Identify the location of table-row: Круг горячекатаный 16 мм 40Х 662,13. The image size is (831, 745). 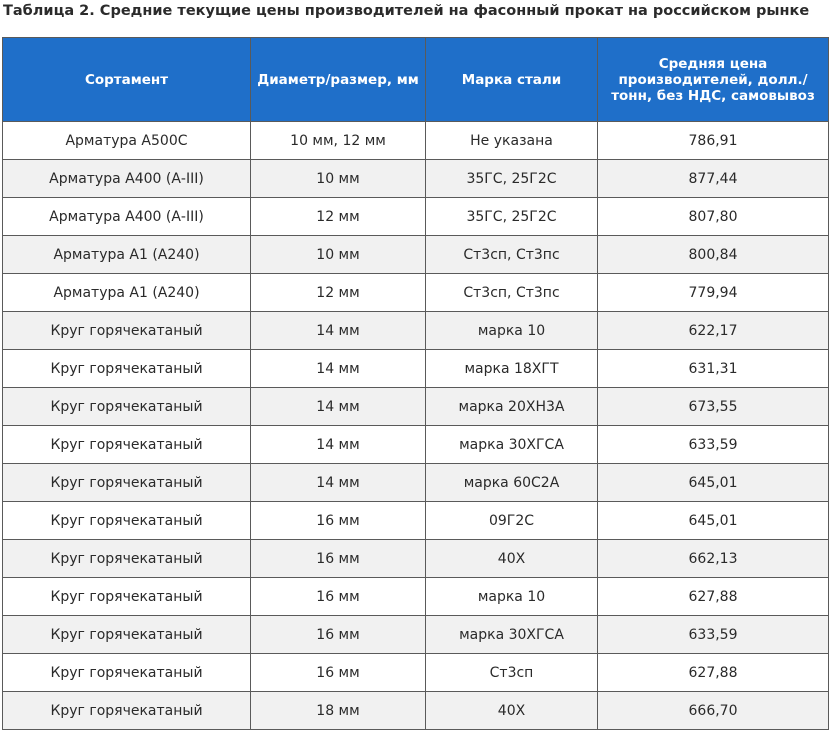
(415, 558).